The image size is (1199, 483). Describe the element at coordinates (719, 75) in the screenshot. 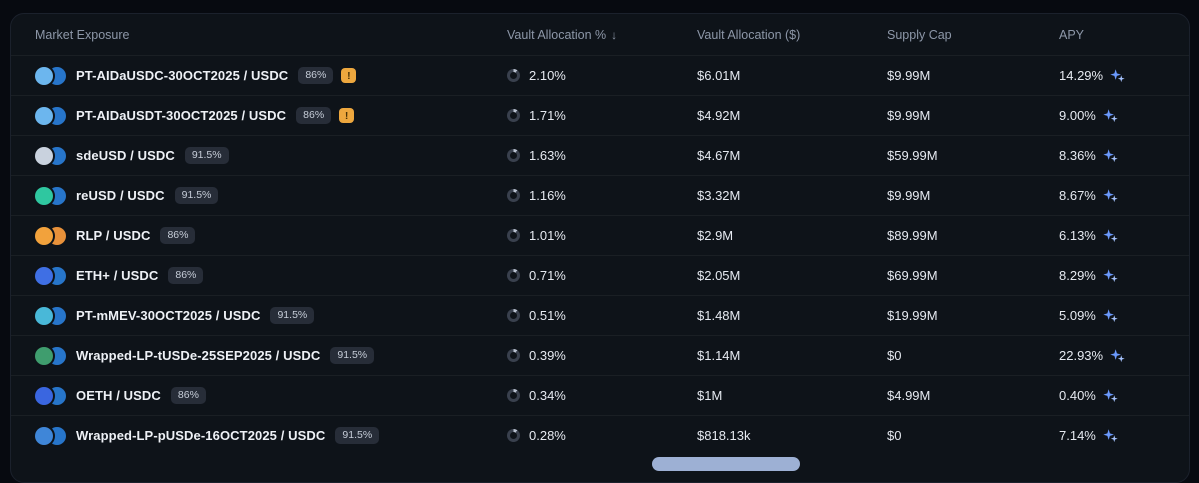

I see `vault-allocation-usd-value: $6.01M` at that location.